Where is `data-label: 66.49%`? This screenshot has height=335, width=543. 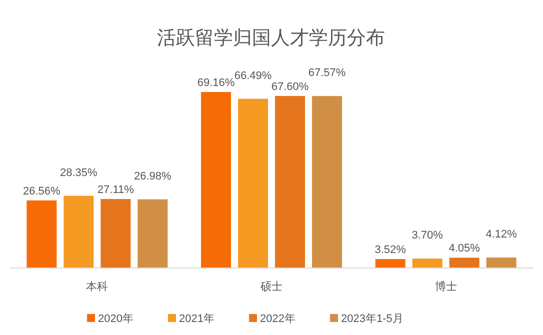 data-label: 66.49% is located at coordinates (253, 76).